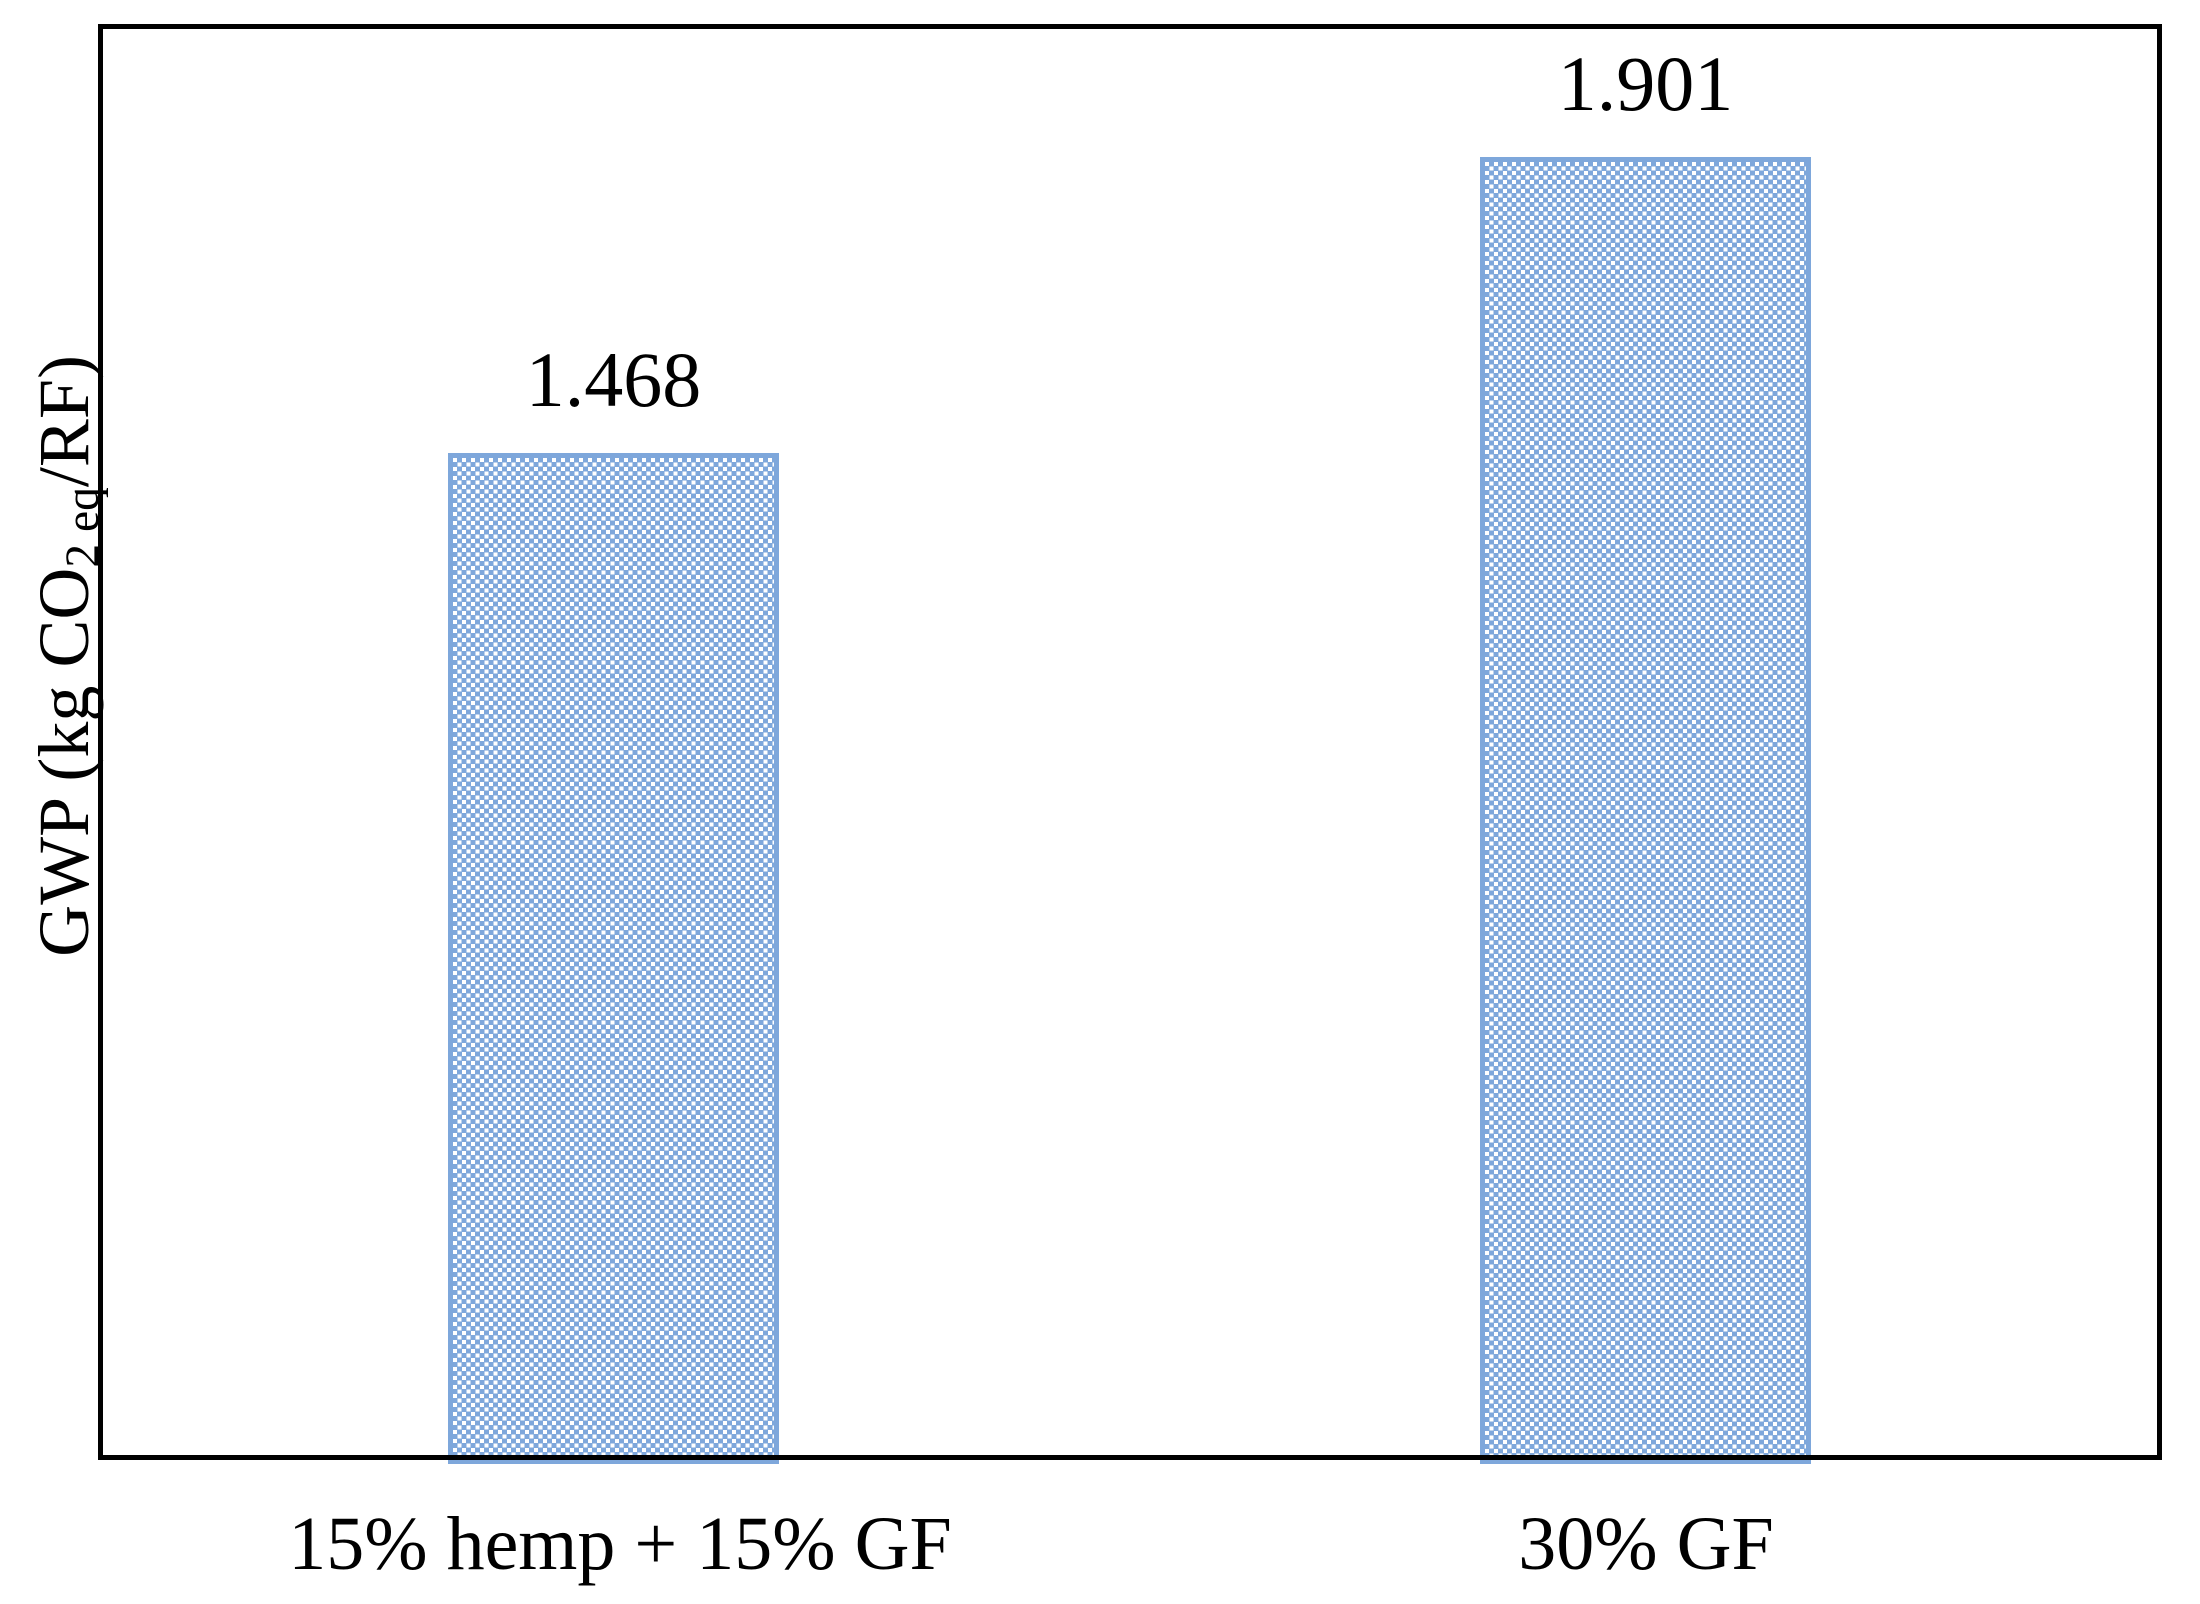 The width and height of the screenshot is (2200, 1604). Describe the element at coordinates (64, 762) in the screenshot. I see `y-axis-title-text: GWP (kg CO` at that location.